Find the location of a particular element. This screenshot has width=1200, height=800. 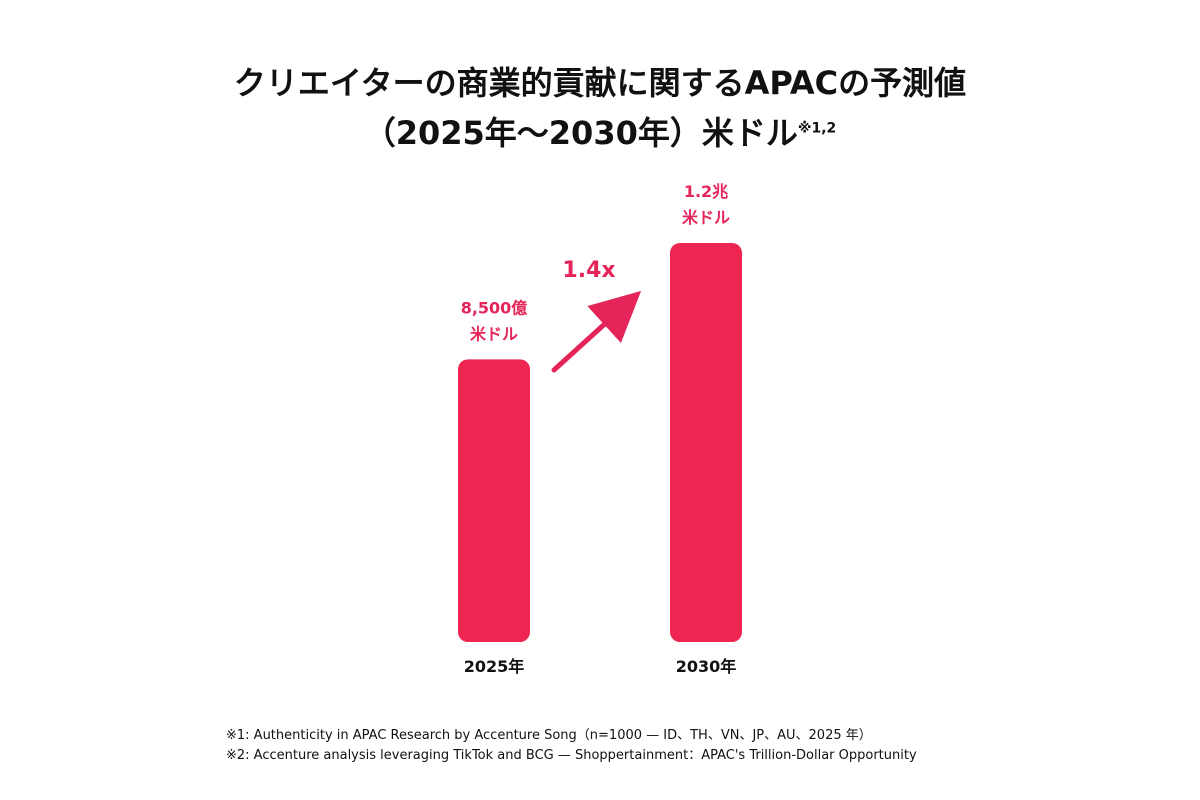

chart-title-line-2: （2025年～2030年）米ドル※1,2 is located at coordinates (600, 133).